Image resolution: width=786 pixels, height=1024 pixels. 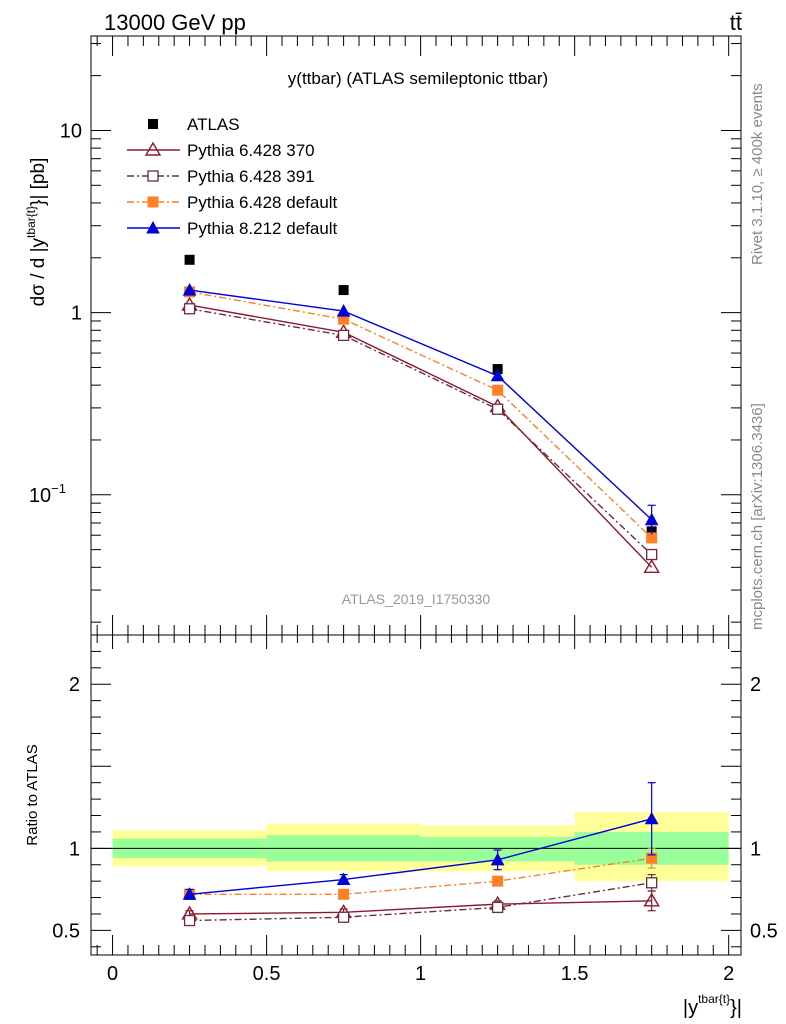 I want to click on ratio-y-tick-label-left-2: 0.5, so click(x=66, y=931).